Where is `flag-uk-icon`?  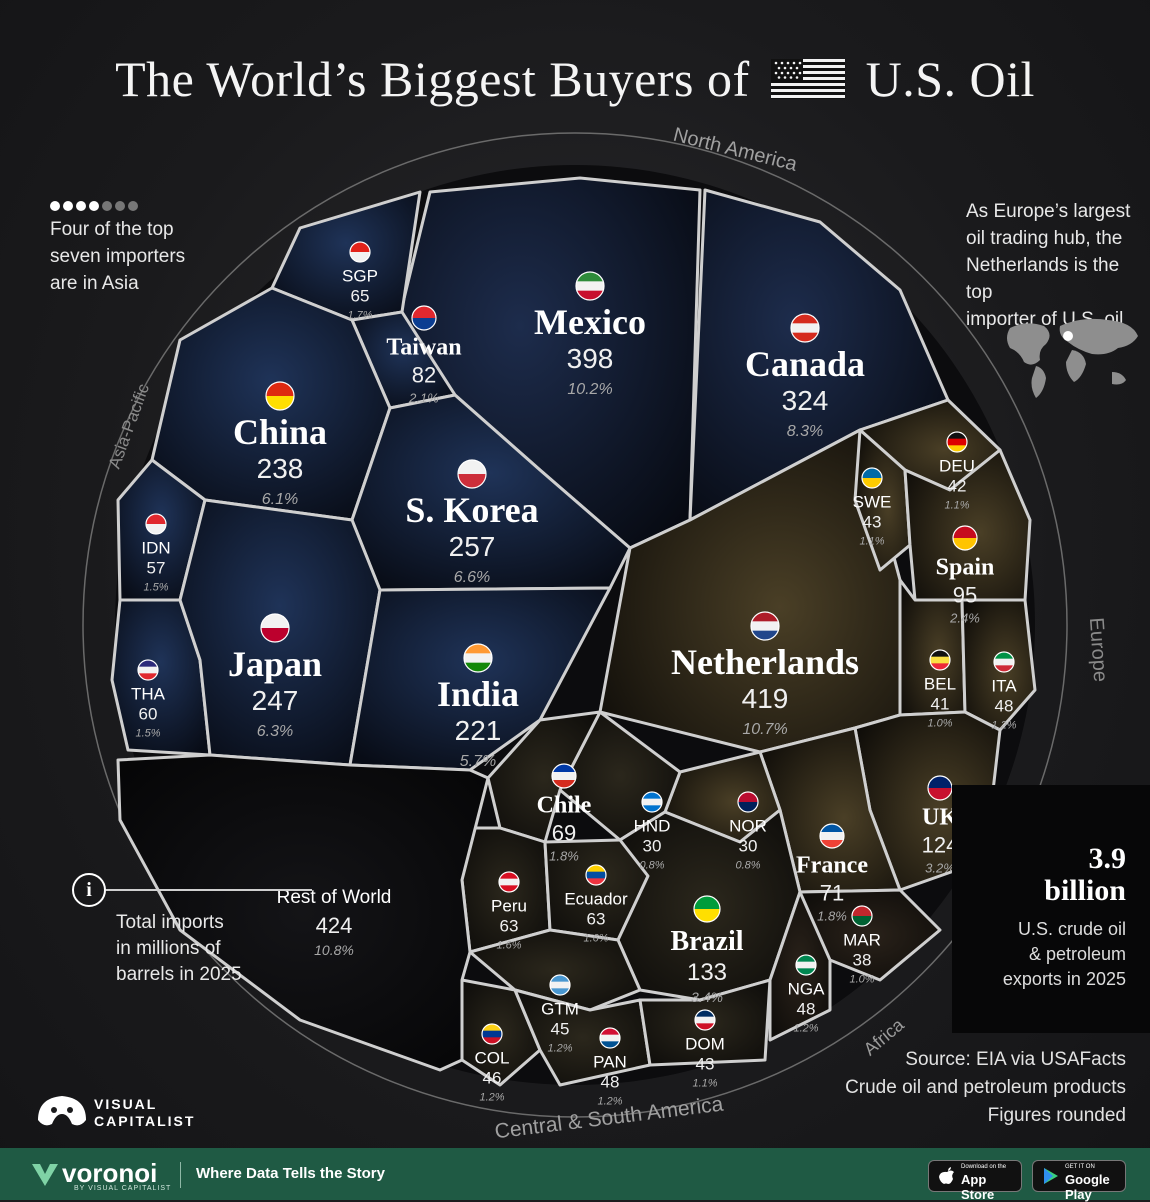
flag-uk-icon is located at coordinates (940, 788).